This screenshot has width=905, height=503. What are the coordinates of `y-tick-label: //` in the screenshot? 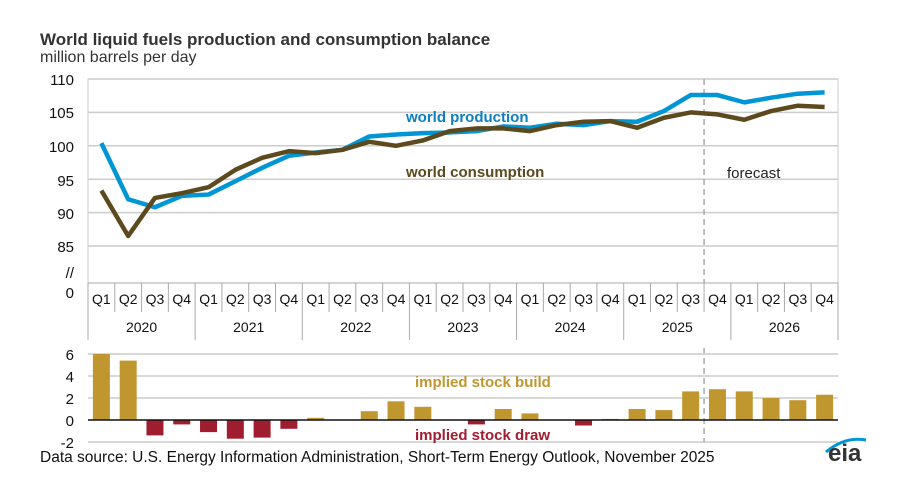 It's located at (70, 273).